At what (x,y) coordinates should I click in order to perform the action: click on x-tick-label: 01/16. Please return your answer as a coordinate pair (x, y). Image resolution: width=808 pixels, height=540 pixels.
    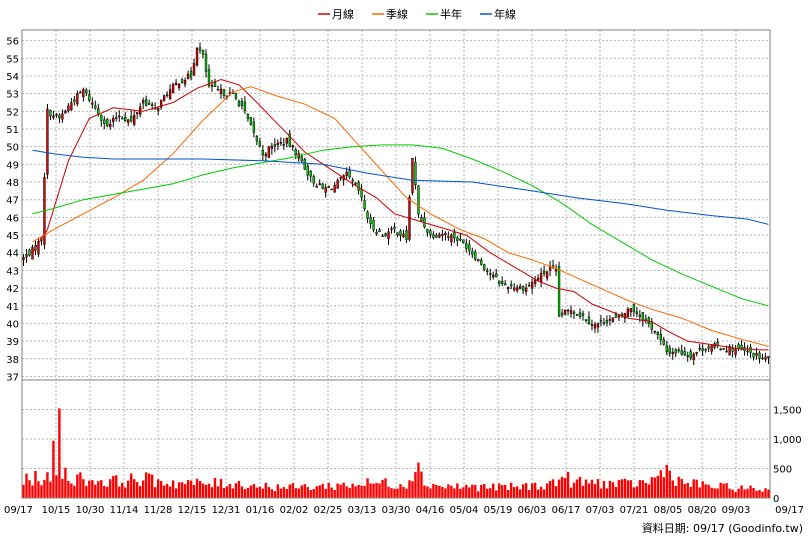
    Looking at the image, I should click on (260, 510).